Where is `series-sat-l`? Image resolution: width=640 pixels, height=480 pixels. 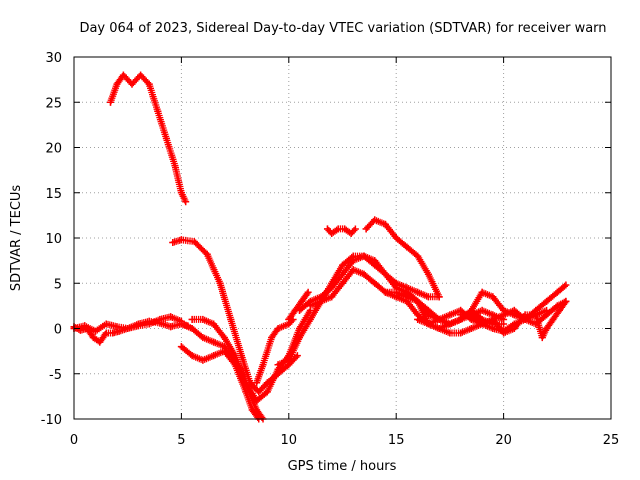 series-sat-l is located at coordinates (341, 231).